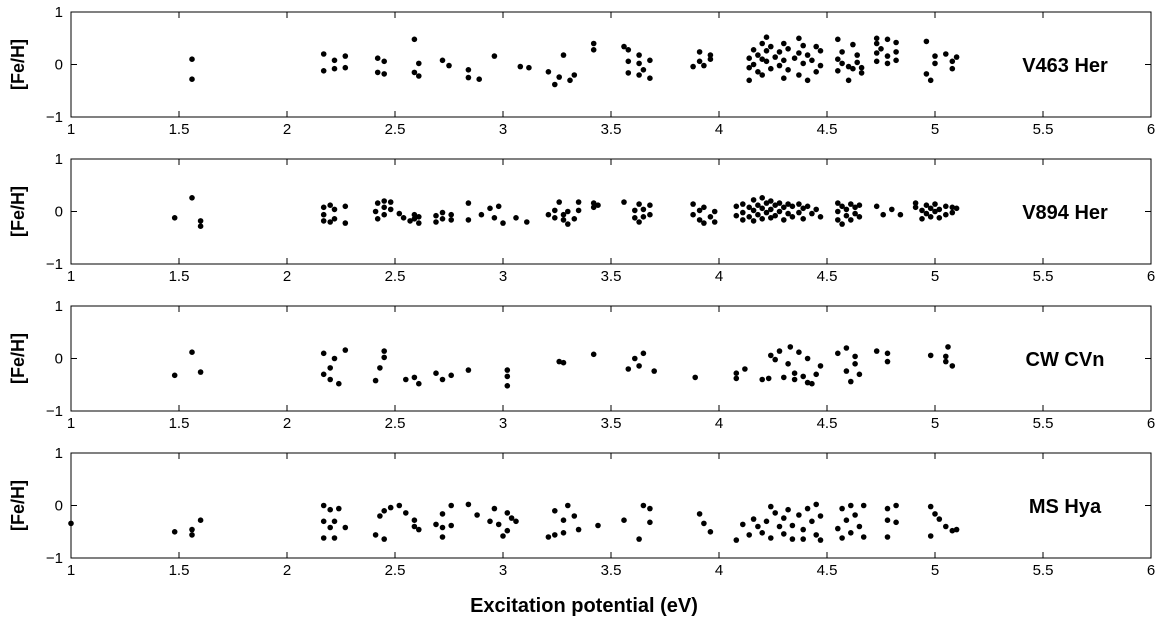  I want to click on x-tick-label: 3, so click(503, 129).